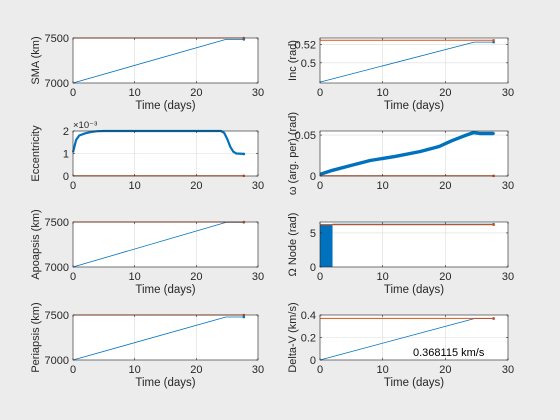 The image size is (560, 420). I want to click on subplot-apo: 0 10 20 30 7000 7500 Time (days) Apoapsis (km), so click(147, 252).